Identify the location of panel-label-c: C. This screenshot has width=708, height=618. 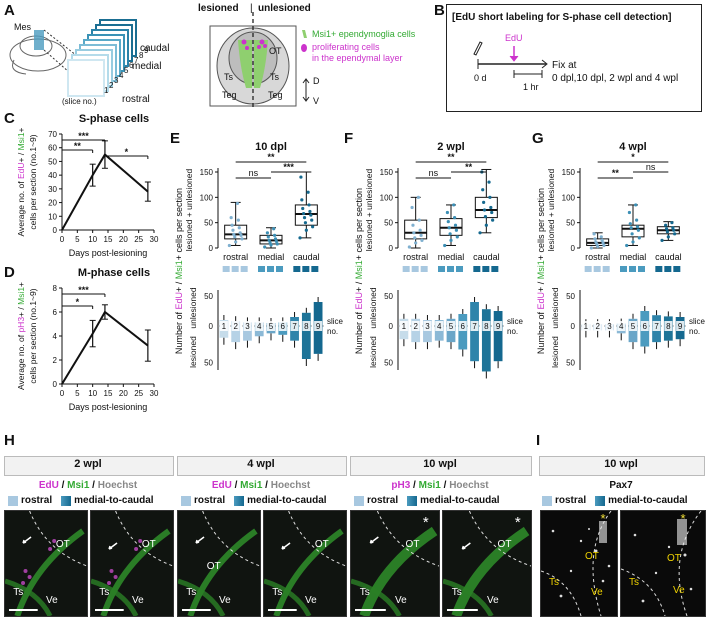
(9, 118).